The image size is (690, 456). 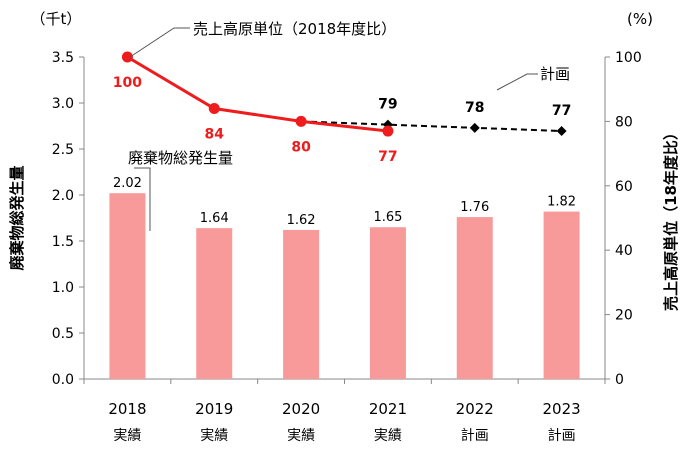 What do you see at coordinates (475, 409) in the screenshot?
I see `x-category-label: 2022` at bounding box center [475, 409].